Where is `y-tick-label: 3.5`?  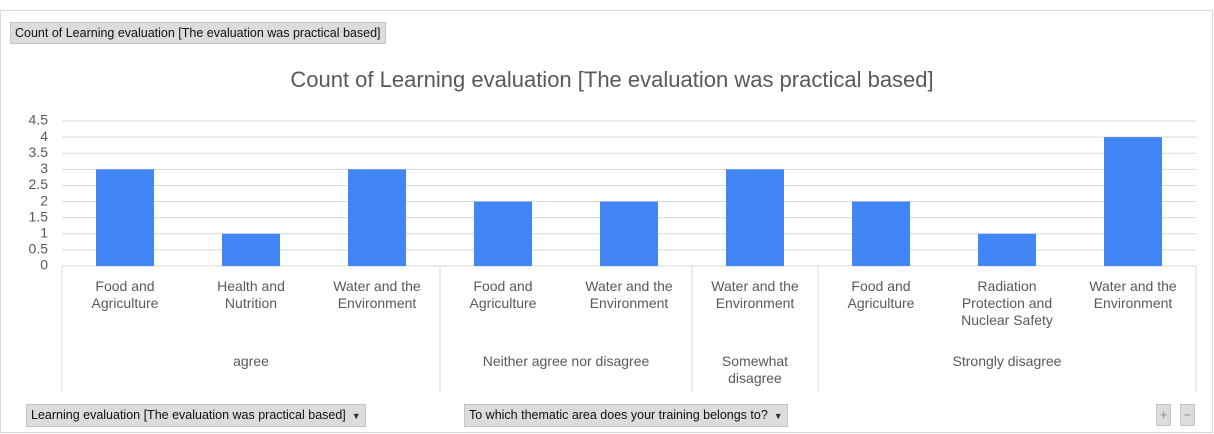 y-tick-label: 3.5 is located at coordinates (39, 152).